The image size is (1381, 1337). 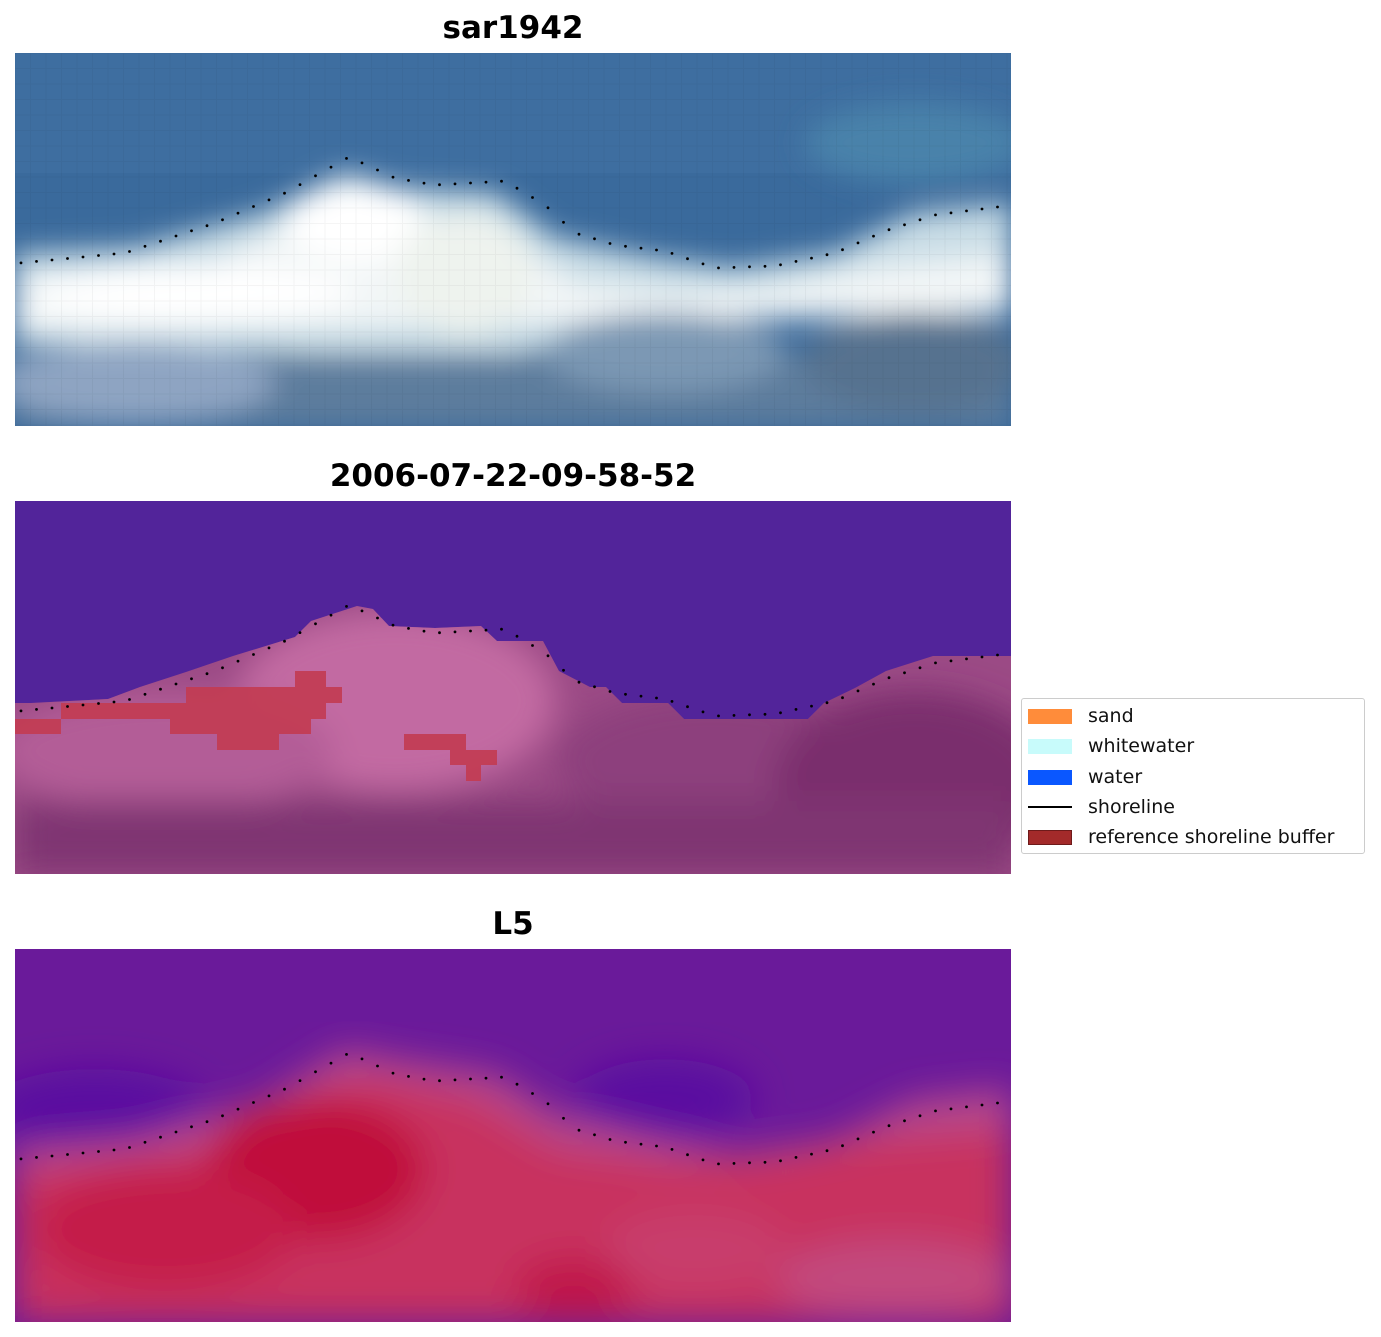 I want to click on legend-item-water: water, so click(x=1085, y=777).